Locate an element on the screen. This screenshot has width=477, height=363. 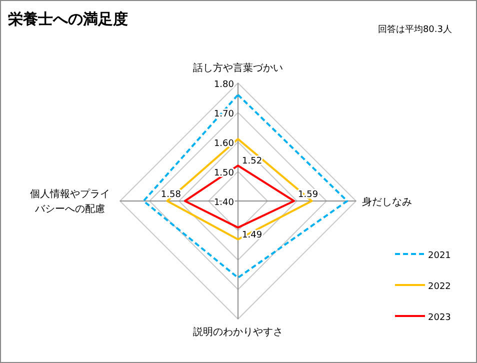
spoke-label: 話し方や言葉づかい is located at coordinates (238, 68).